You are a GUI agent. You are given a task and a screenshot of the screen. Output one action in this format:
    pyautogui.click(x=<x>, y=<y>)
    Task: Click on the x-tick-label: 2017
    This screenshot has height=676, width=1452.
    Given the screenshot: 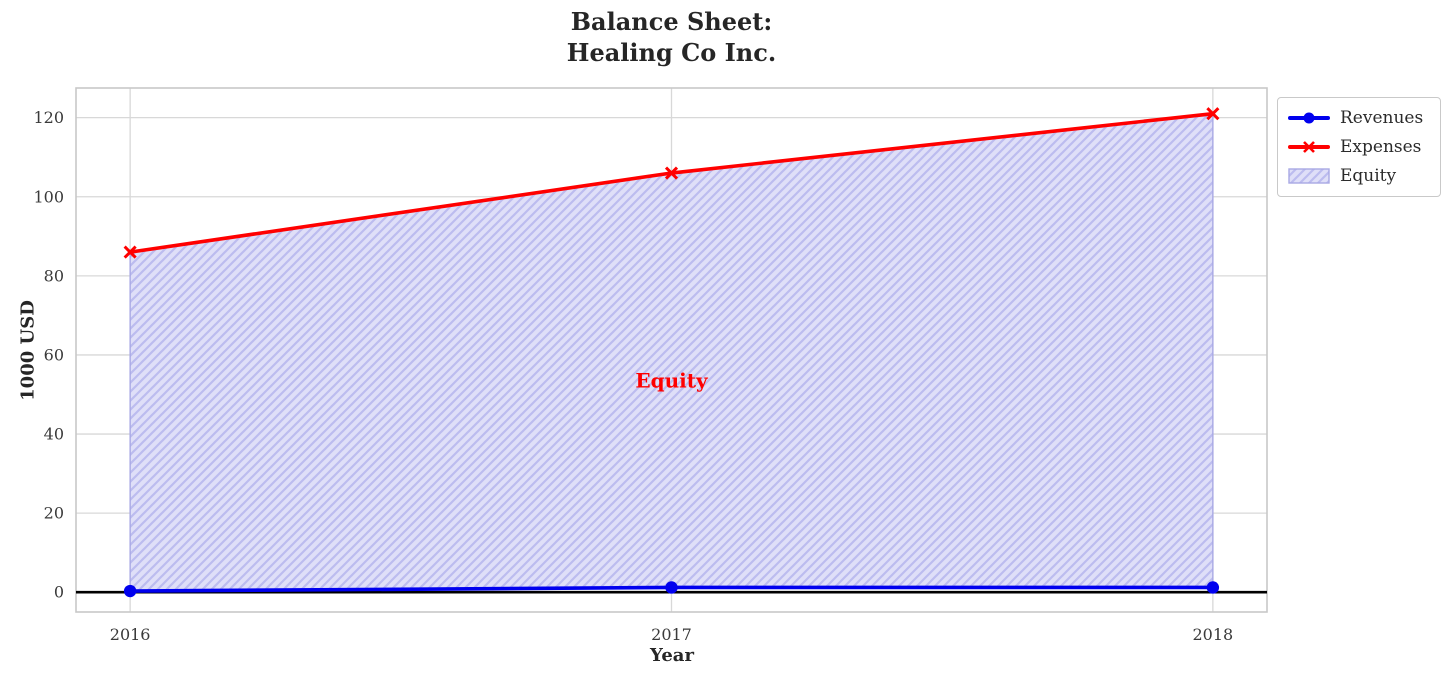 What is the action you would take?
    pyautogui.click(x=671, y=634)
    